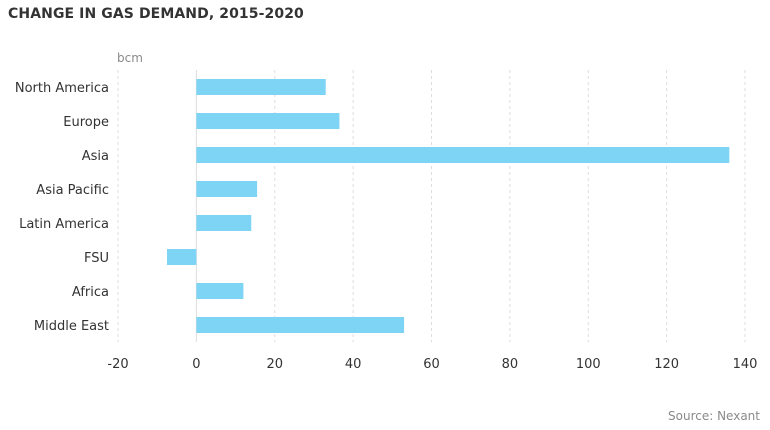 This screenshot has height=430, width=770. What do you see at coordinates (72, 190) in the screenshot?
I see `category-label: Asia Pacific` at bounding box center [72, 190].